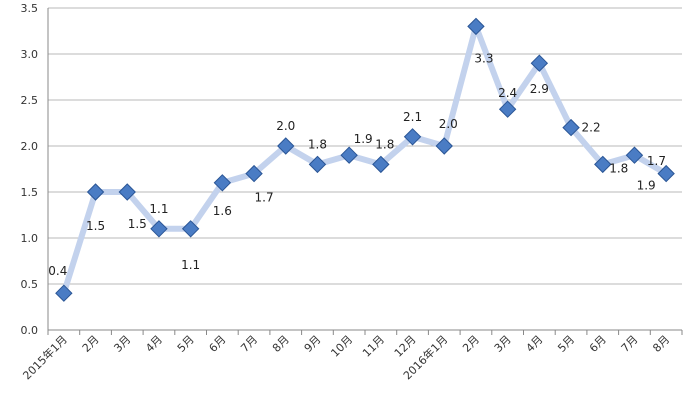 The height and width of the screenshot is (407, 695). I want to click on x-tick-label: 9月, so click(313, 344).